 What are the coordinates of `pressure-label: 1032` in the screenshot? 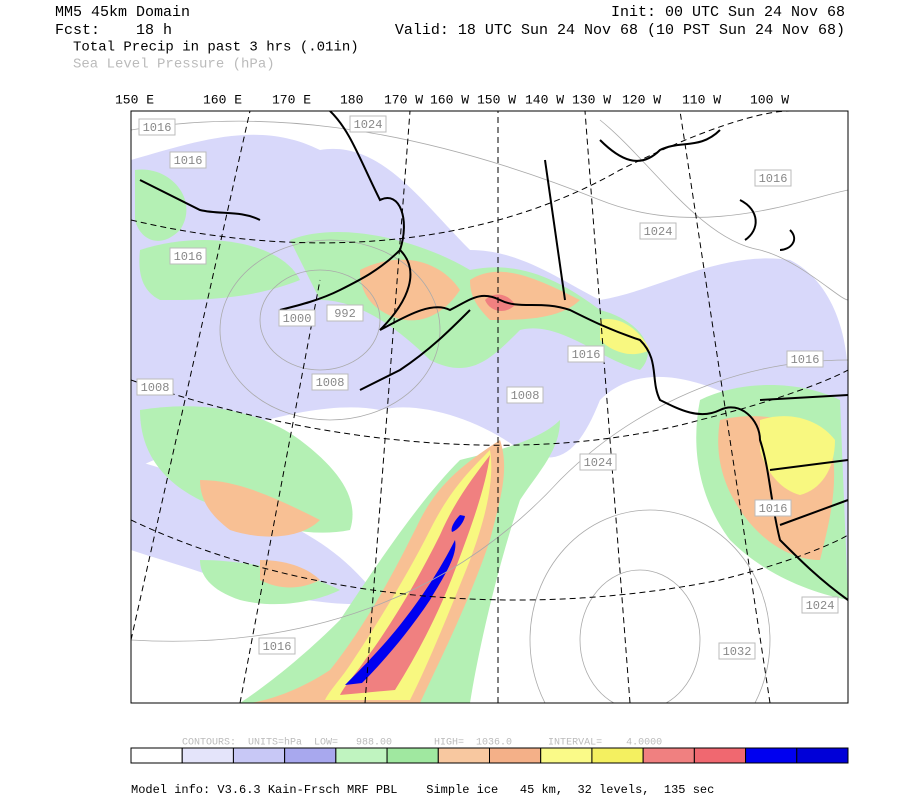 It's located at (737, 652).